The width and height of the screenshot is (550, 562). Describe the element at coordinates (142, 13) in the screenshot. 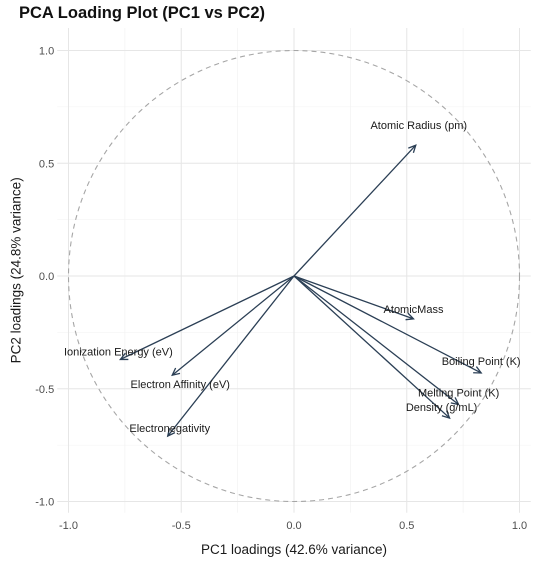

I see `chart-title: PCA Loading Plot (PC1 vs PC2)` at that location.